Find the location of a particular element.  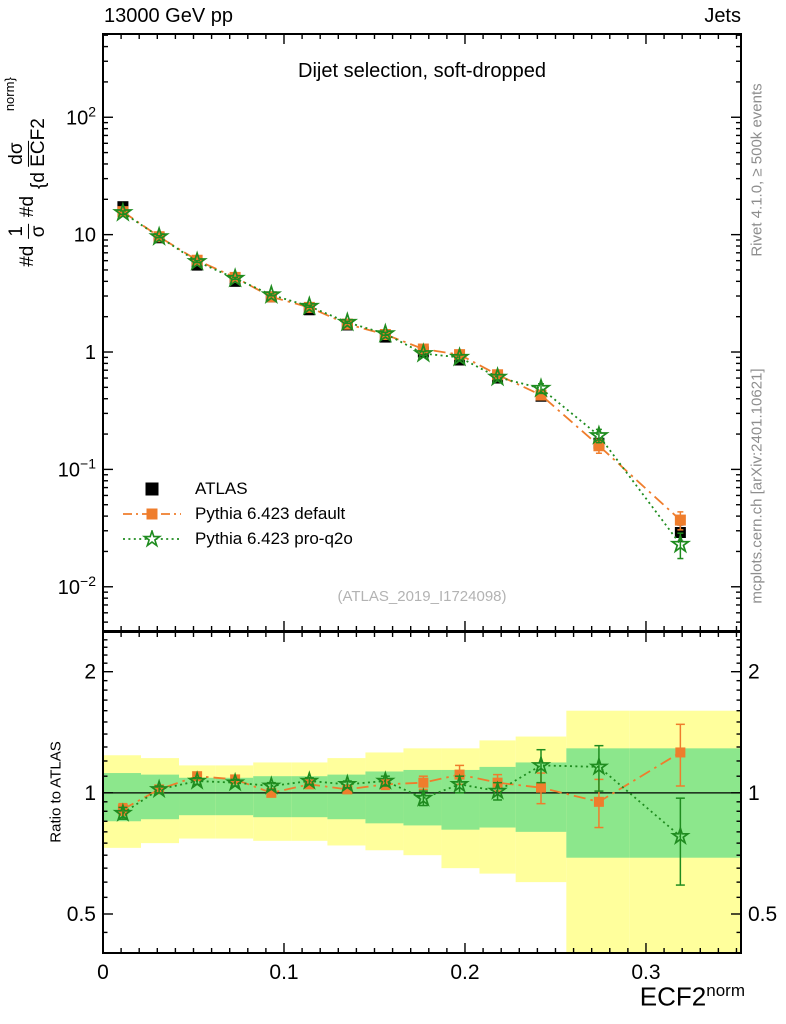

svg-text: 10 is located at coordinates (85, 236).